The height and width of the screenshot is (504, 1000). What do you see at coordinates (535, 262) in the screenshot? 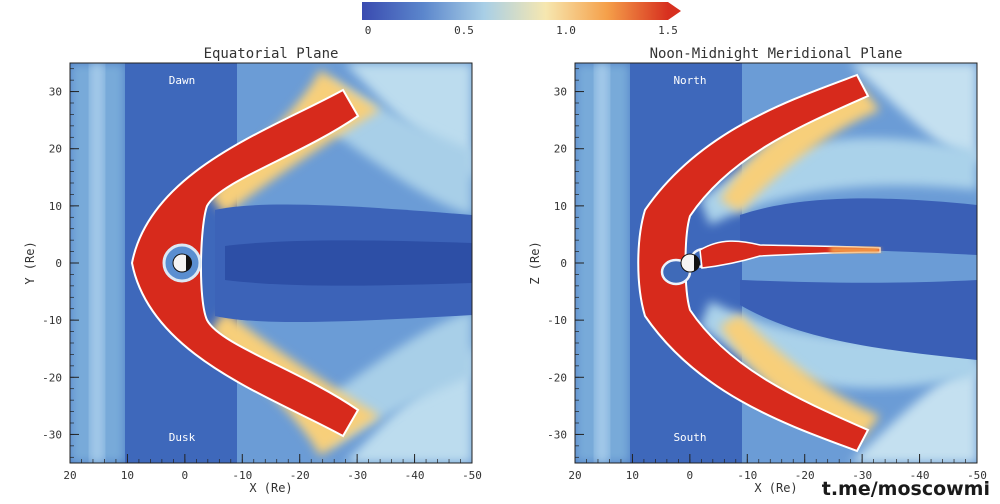
I see `y-axis-label: Z (Re)` at bounding box center [535, 262].